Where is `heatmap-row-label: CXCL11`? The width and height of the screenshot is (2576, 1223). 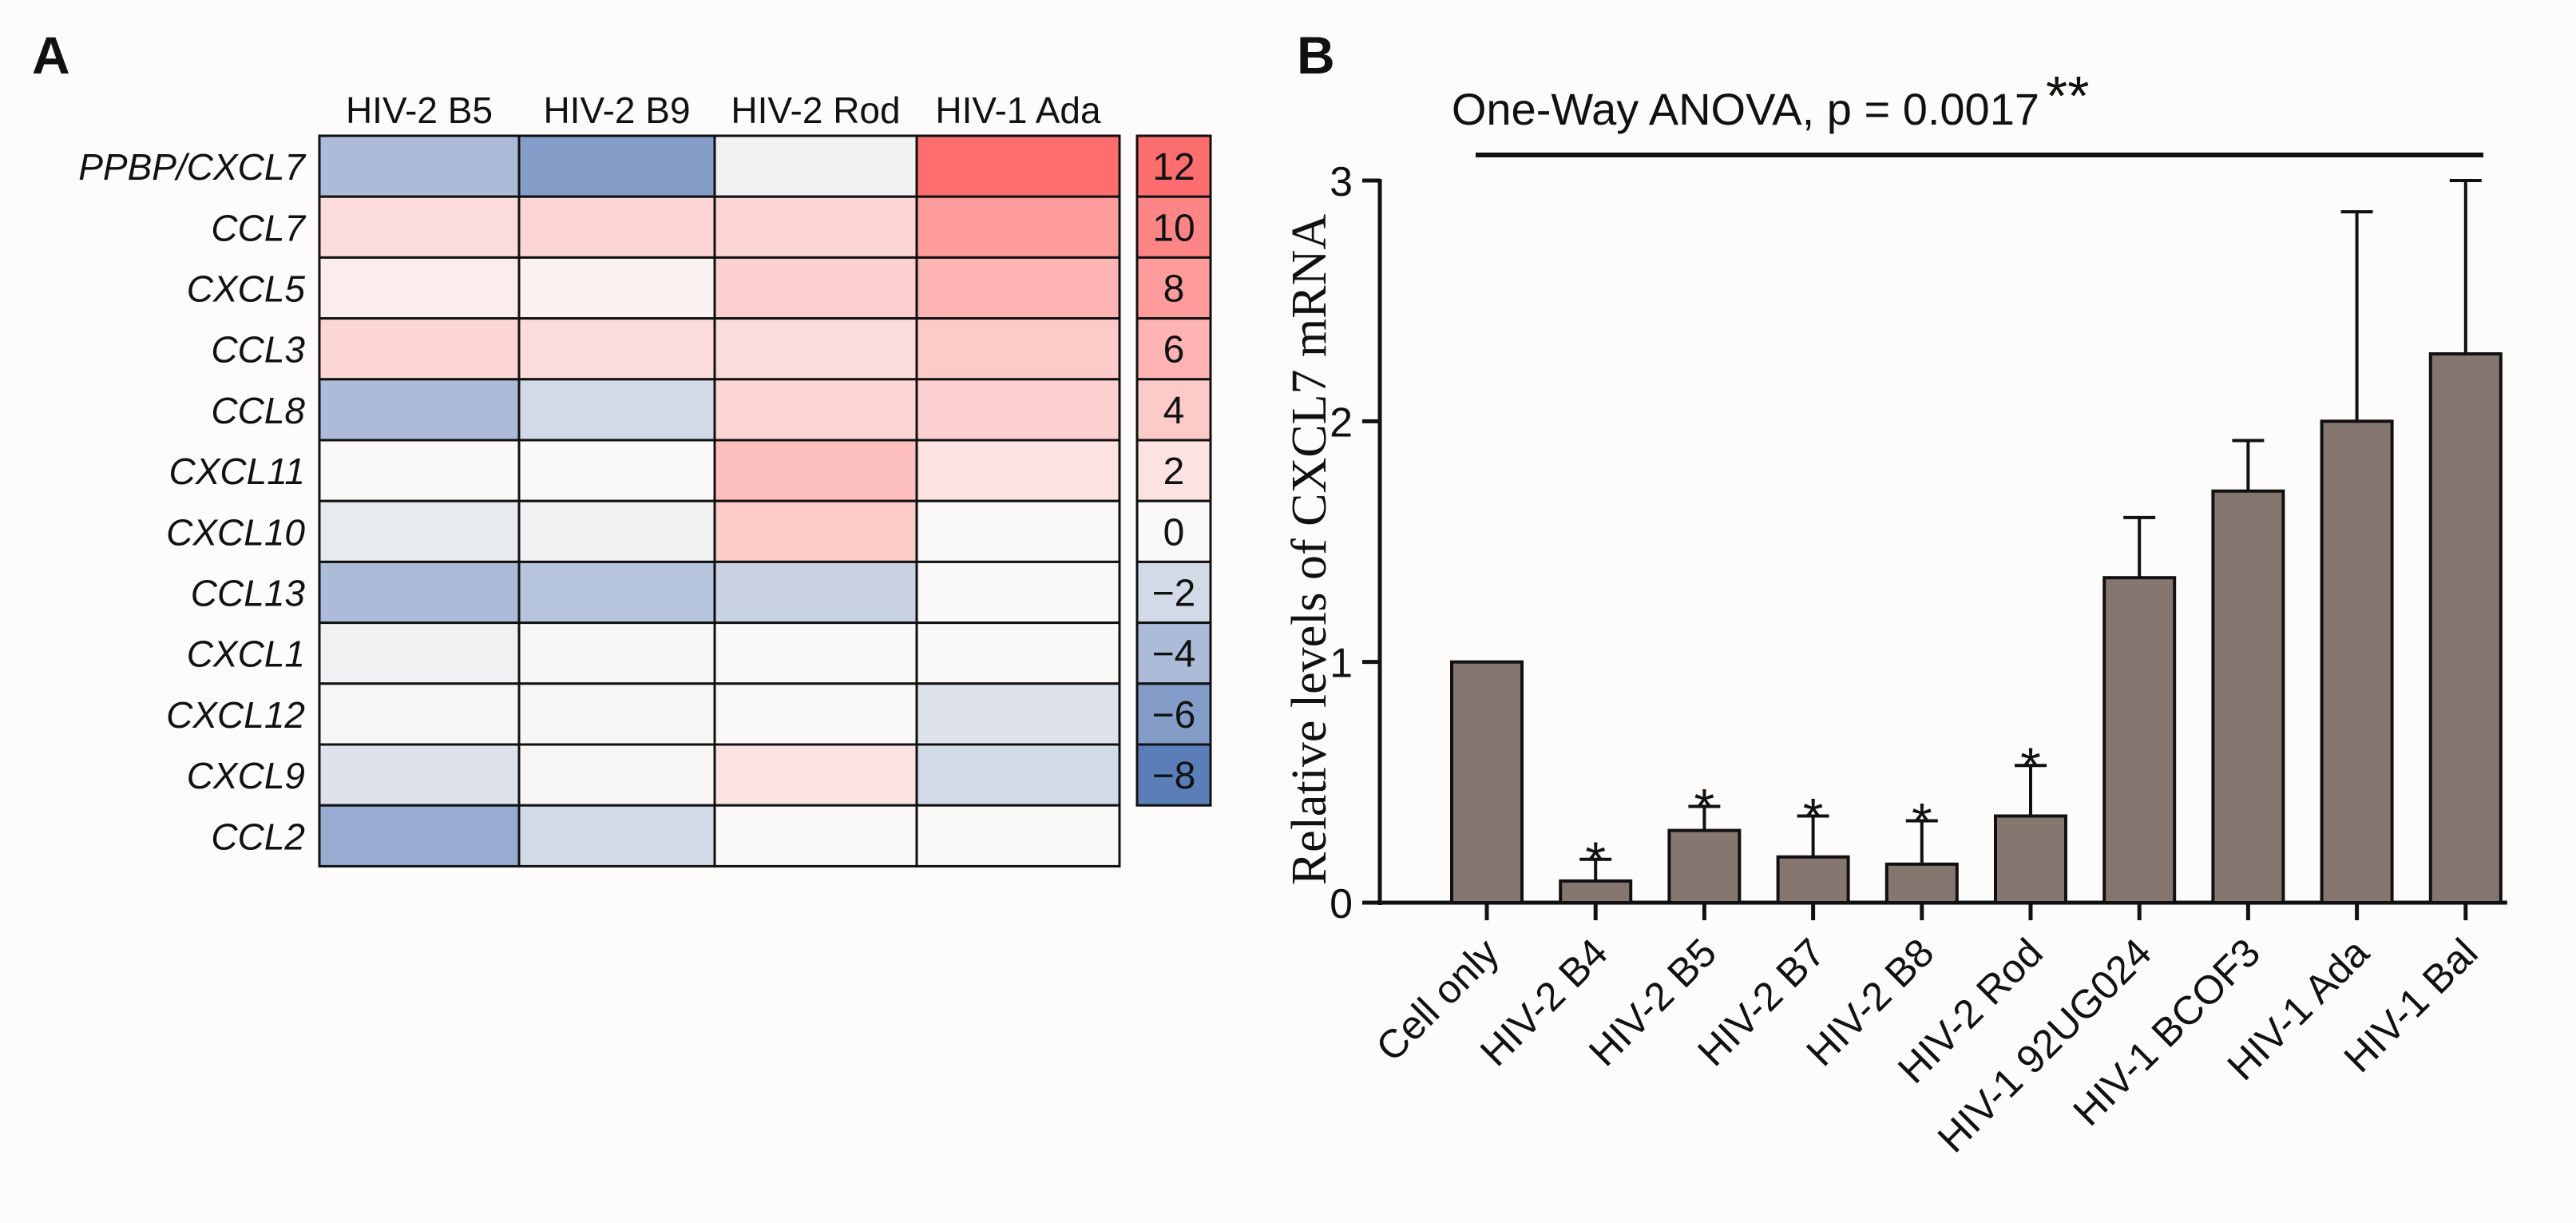
heatmap-row-label: CXCL11 is located at coordinates (237, 471).